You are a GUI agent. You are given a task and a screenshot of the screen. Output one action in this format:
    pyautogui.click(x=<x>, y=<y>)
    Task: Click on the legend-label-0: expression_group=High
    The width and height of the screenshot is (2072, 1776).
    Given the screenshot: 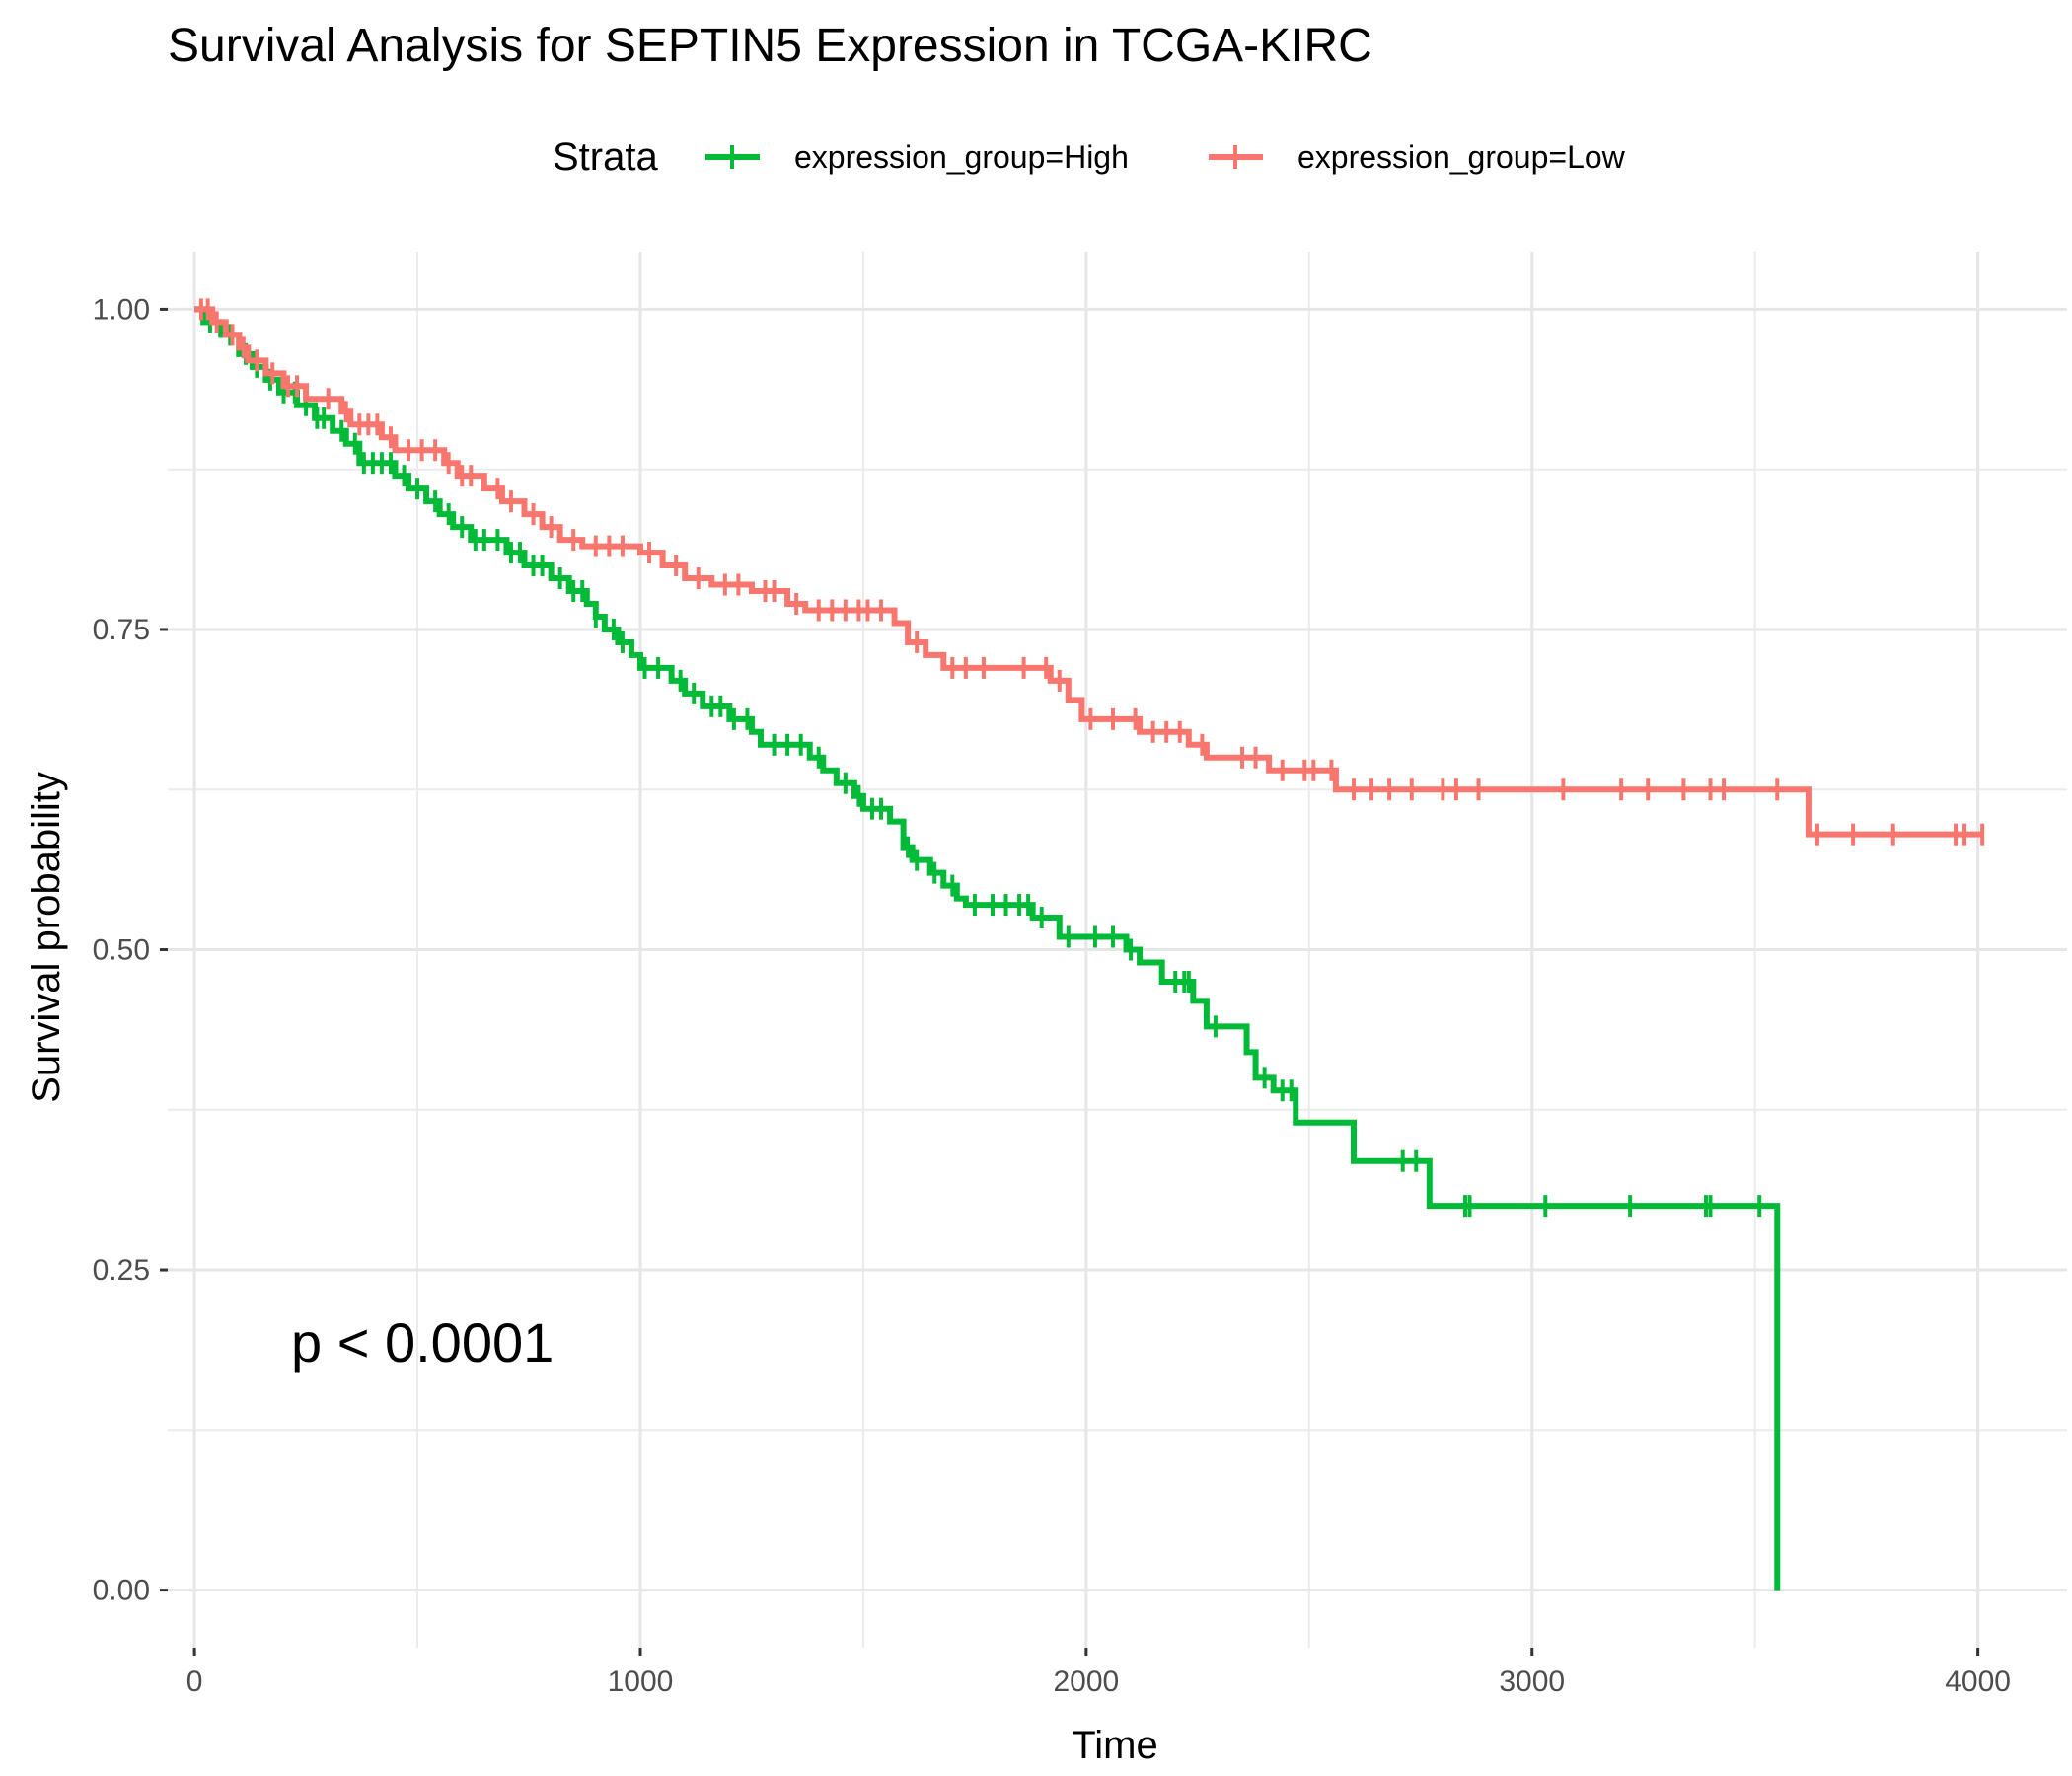 What is the action you would take?
    pyautogui.click(x=962, y=157)
    